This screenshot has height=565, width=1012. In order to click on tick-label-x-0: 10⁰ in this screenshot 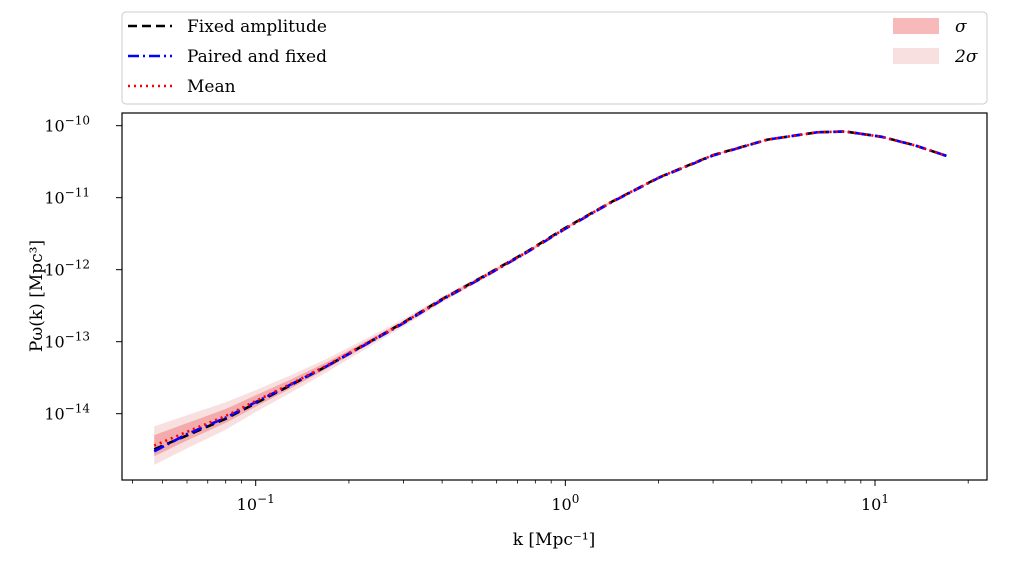, I will do `click(565, 503)`.